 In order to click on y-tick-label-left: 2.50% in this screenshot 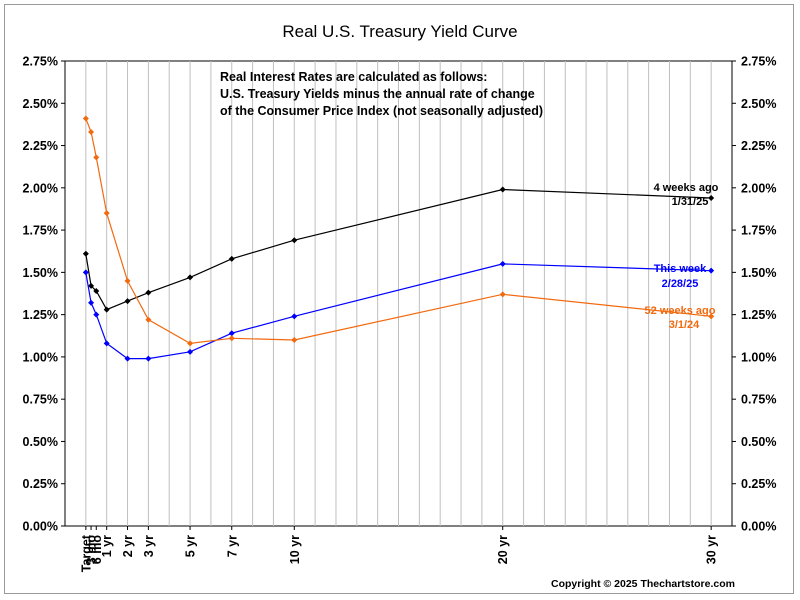, I will do `click(40, 104)`.